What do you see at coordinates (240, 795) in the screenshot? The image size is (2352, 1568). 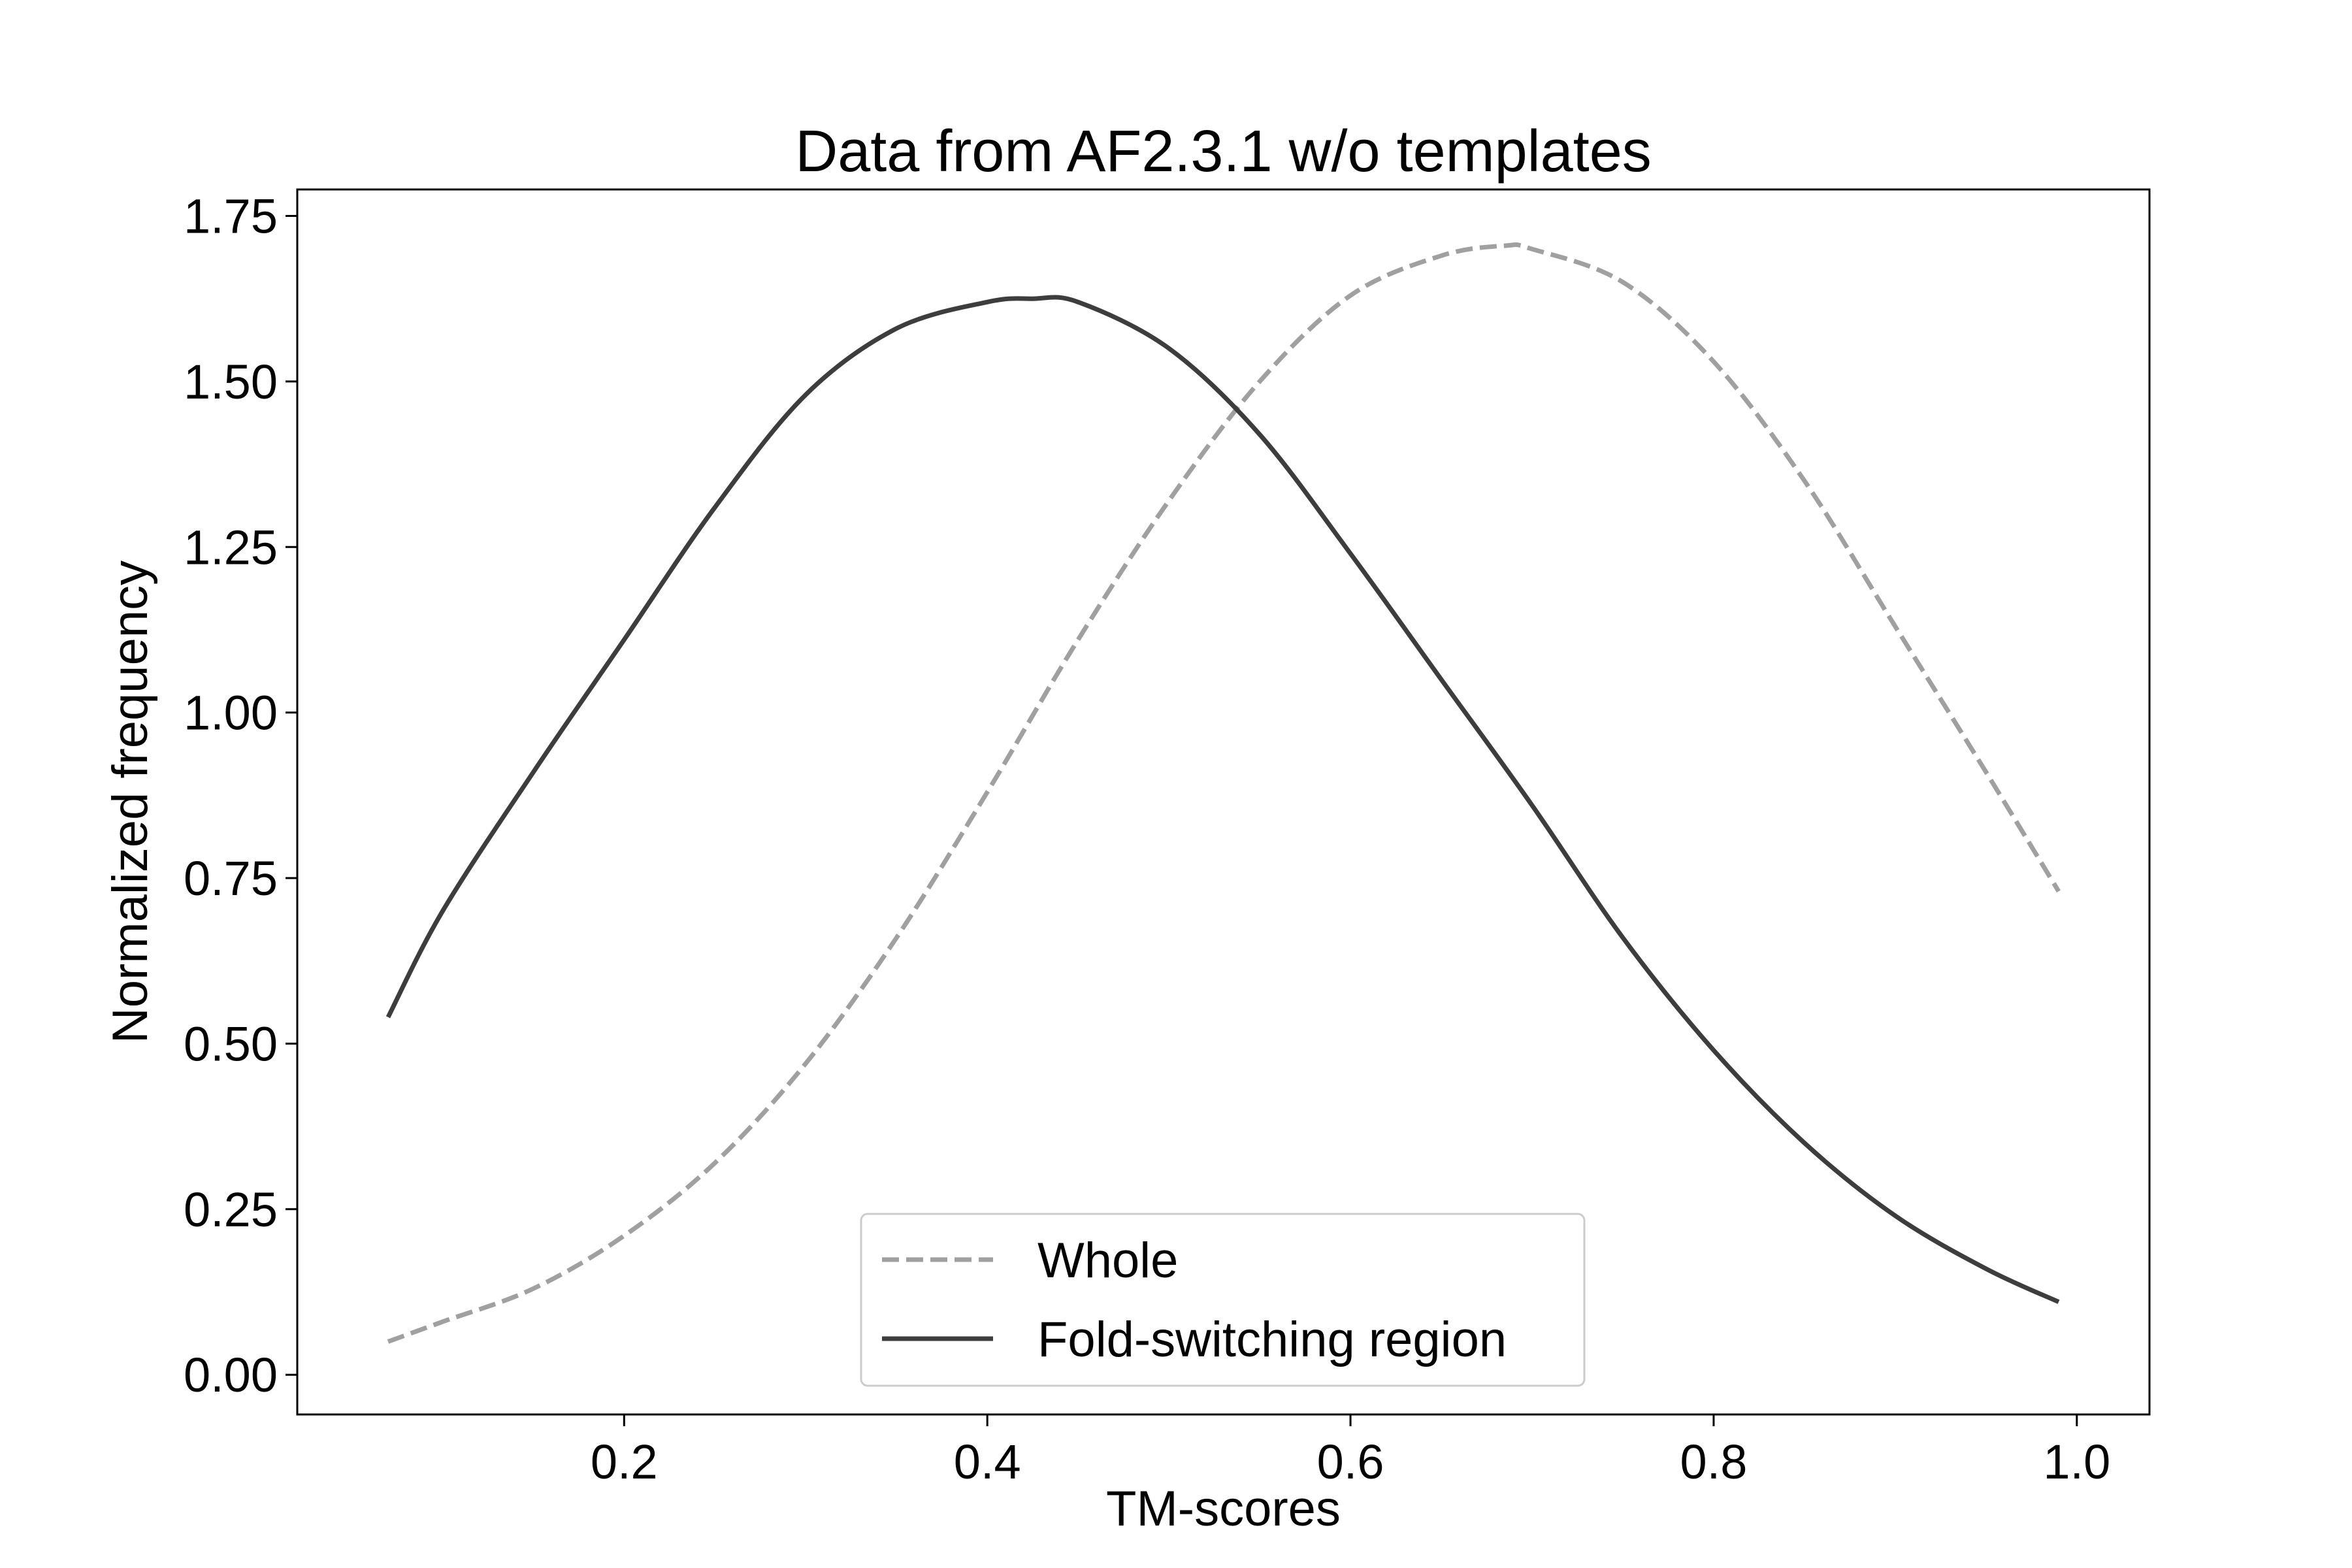 I see `y-axis: 0.00 0.25 0.50 0.75 1.00 1.25 1.50 1.75` at bounding box center [240, 795].